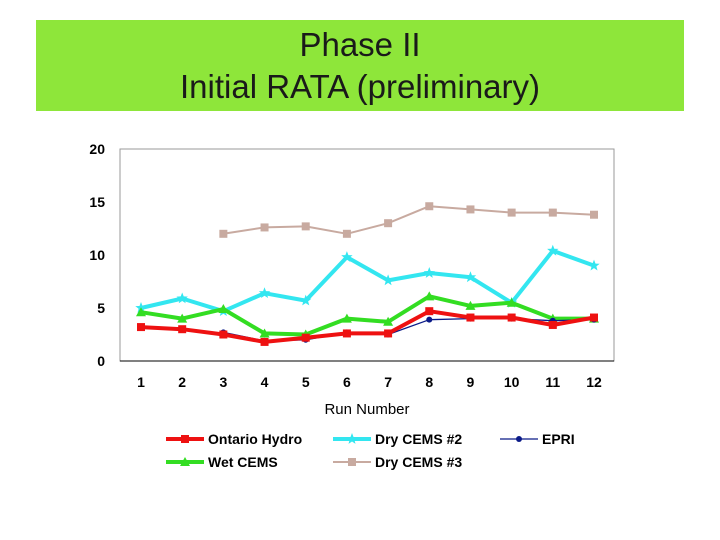  What do you see at coordinates (471, 382) in the screenshot?
I see `x-tick-label: 9` at bounding box center [471, 382].